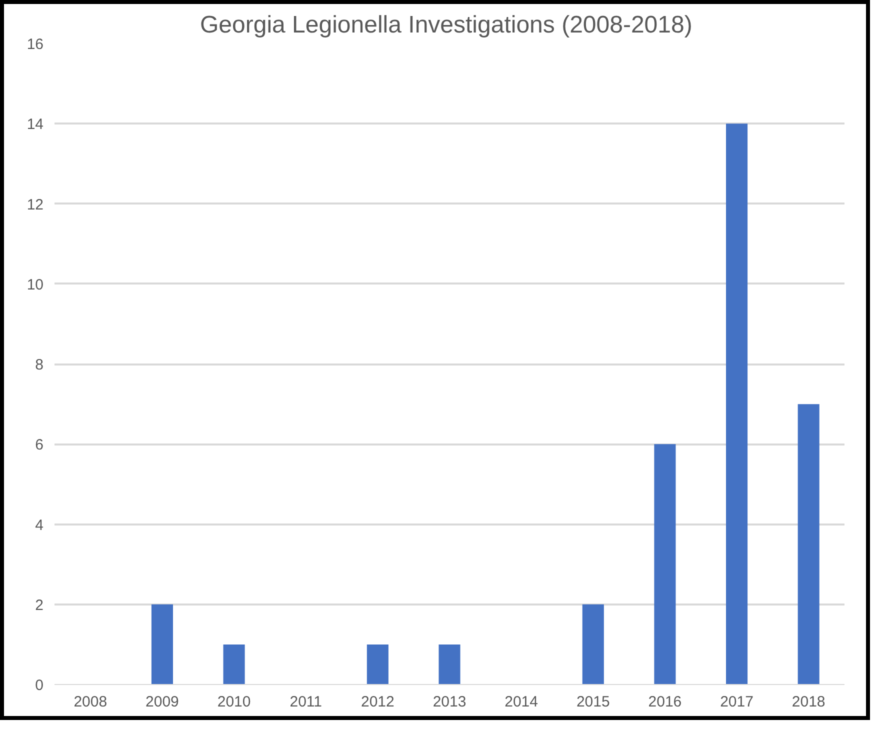 This screenshot has height=734, width=884. What do you see at coordinates (446, 25) in the screenshot?
I see `chart-title: Georgia Legionella Investigations (2008-2018)` at bounding box center [446, 25].